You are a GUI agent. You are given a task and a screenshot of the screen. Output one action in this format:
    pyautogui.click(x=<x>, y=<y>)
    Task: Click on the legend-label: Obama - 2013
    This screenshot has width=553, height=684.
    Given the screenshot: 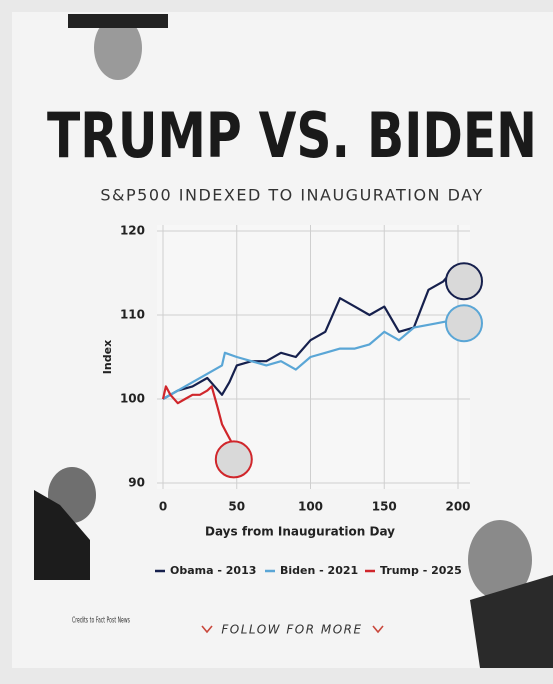 What is the action you would take?
    pyautogui.click(x=213, y=570)
    